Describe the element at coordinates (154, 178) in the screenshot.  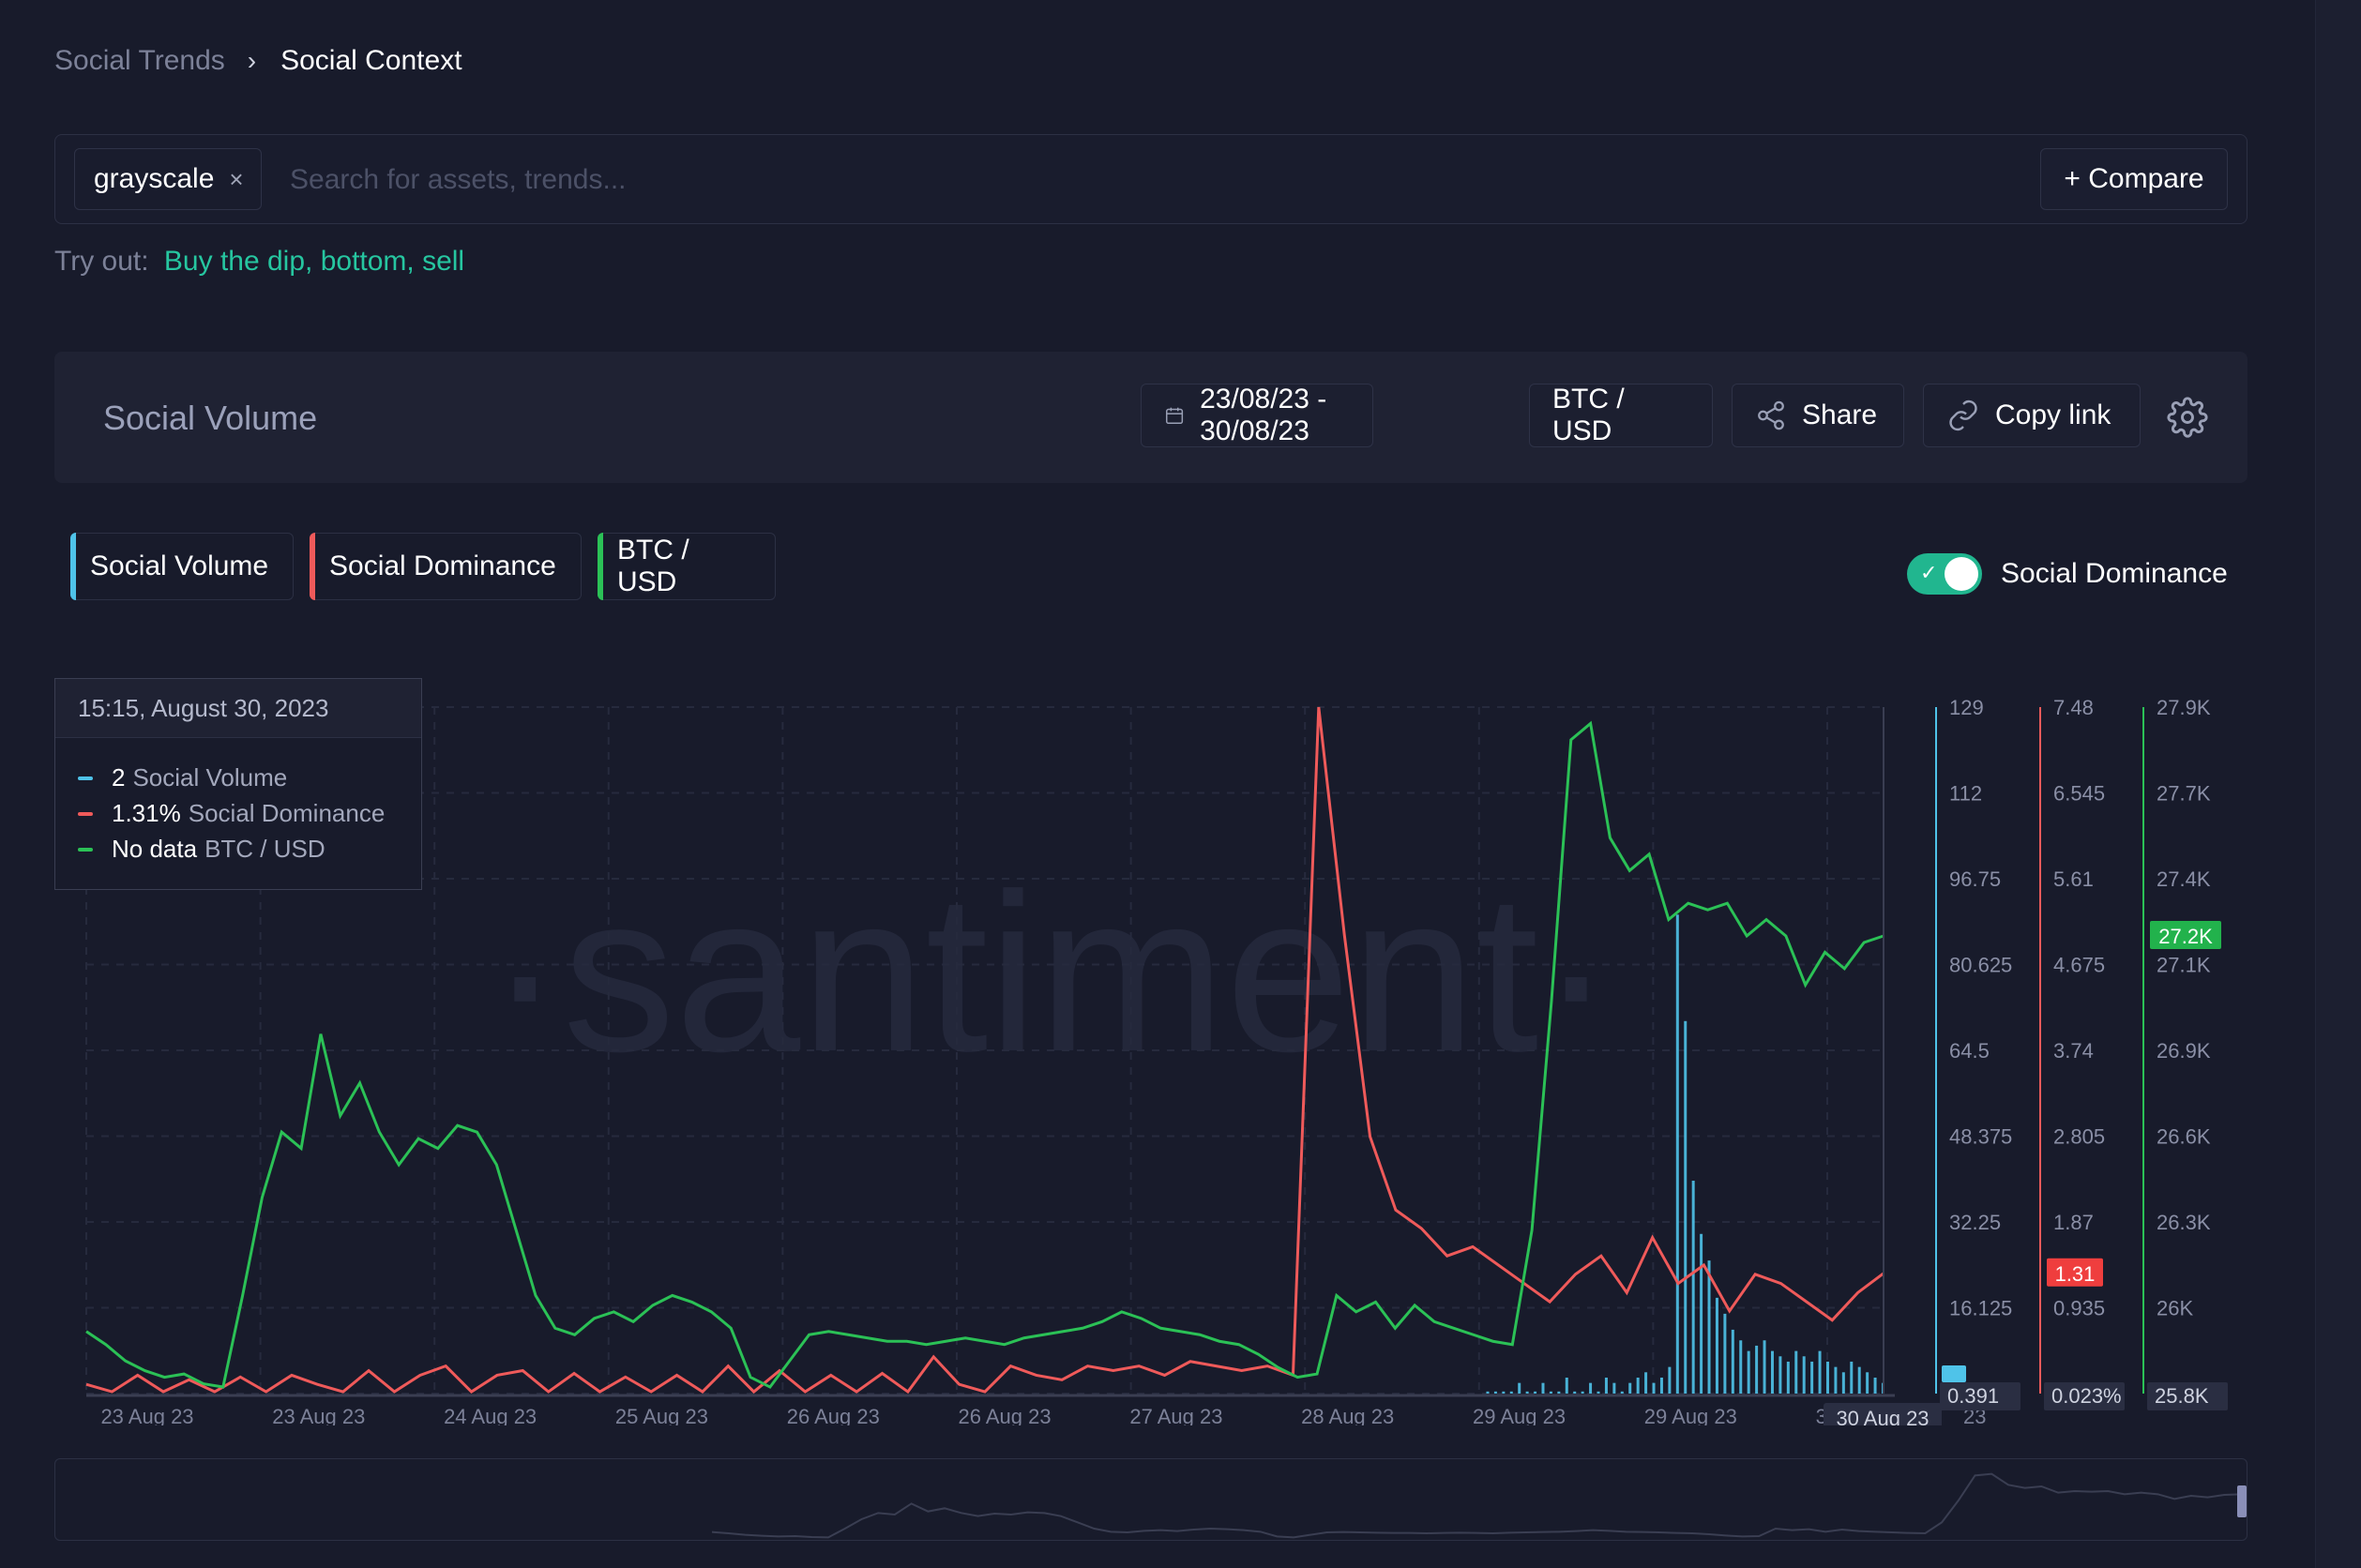
I see `search-chip-label: grayscale` at that location.